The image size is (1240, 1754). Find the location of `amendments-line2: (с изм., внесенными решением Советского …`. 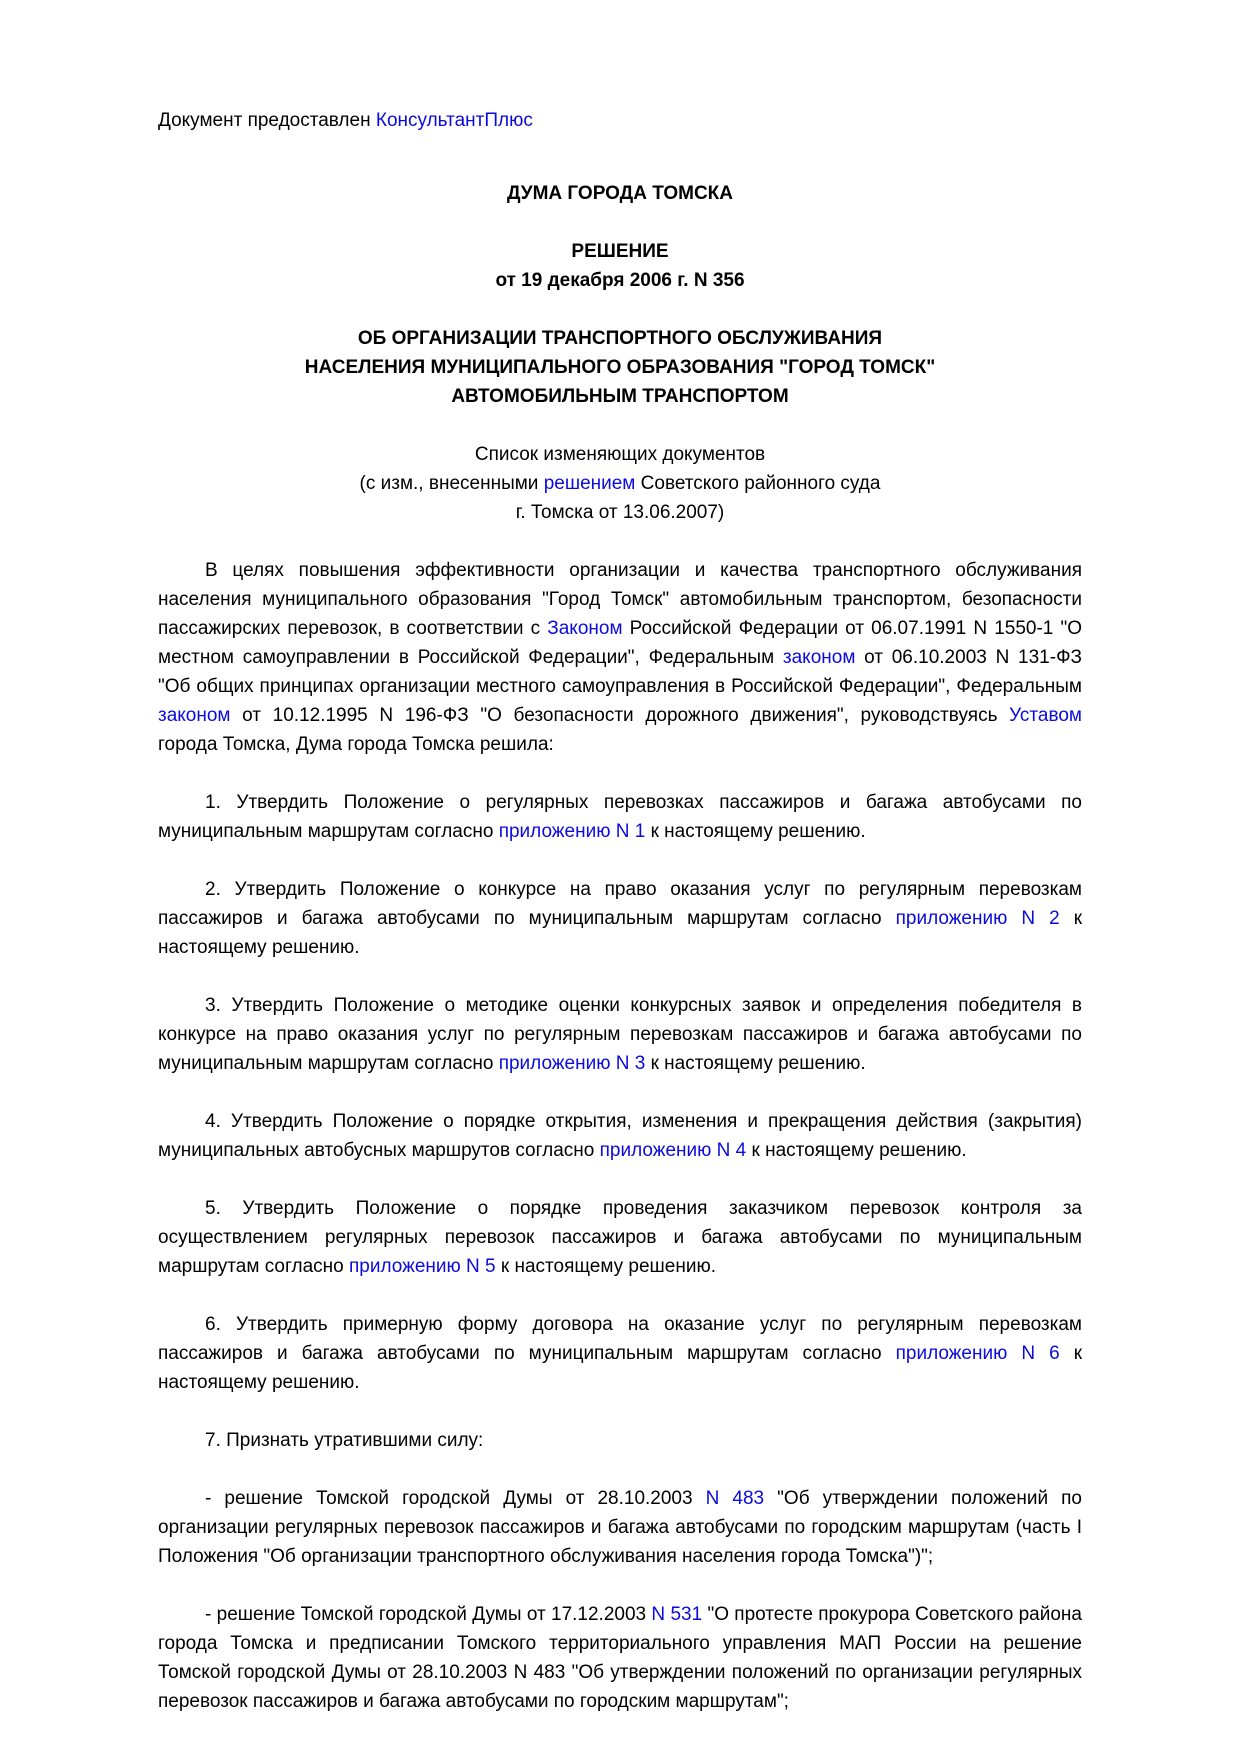

amendments-line2: (с изм., внесенными решением Советского … is located at coordinates (620, 483).